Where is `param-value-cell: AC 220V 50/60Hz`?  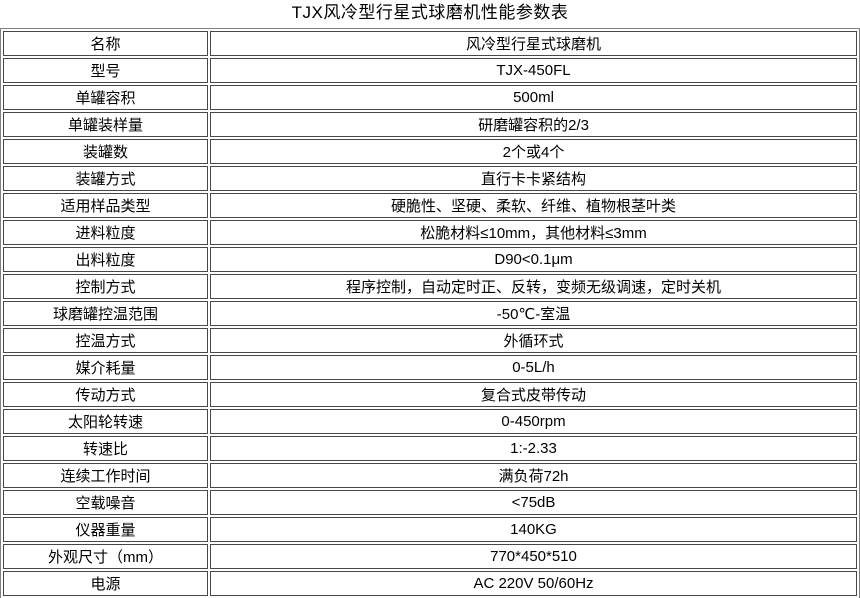
param-value-cell: AC 220V 50/60Hz is located at coordinates (533, 583).